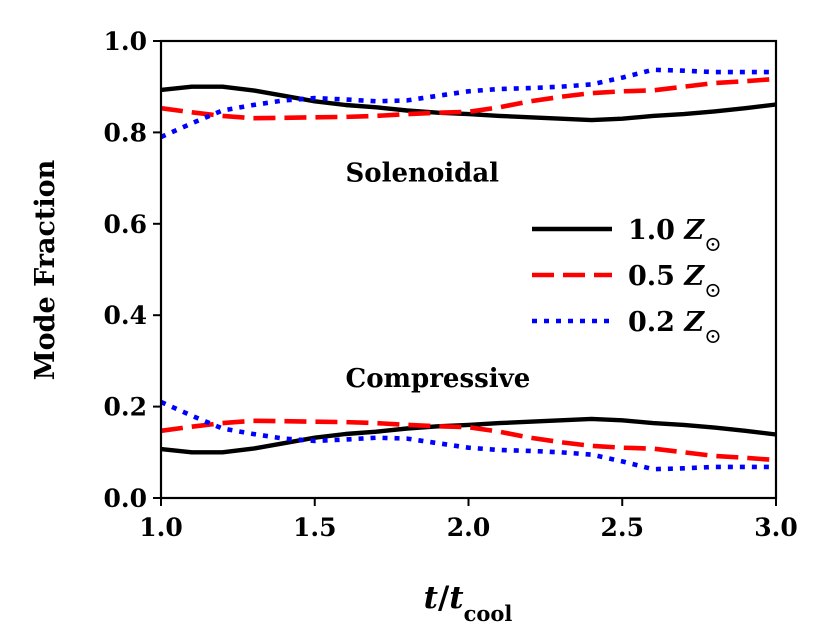 Image resolution: width=832 pixels, height=643 pixels. I want to click on legend: 1.0 Z⊙ 0.5 Z⊙ 0.2 Z⊙, so click(627, 281).